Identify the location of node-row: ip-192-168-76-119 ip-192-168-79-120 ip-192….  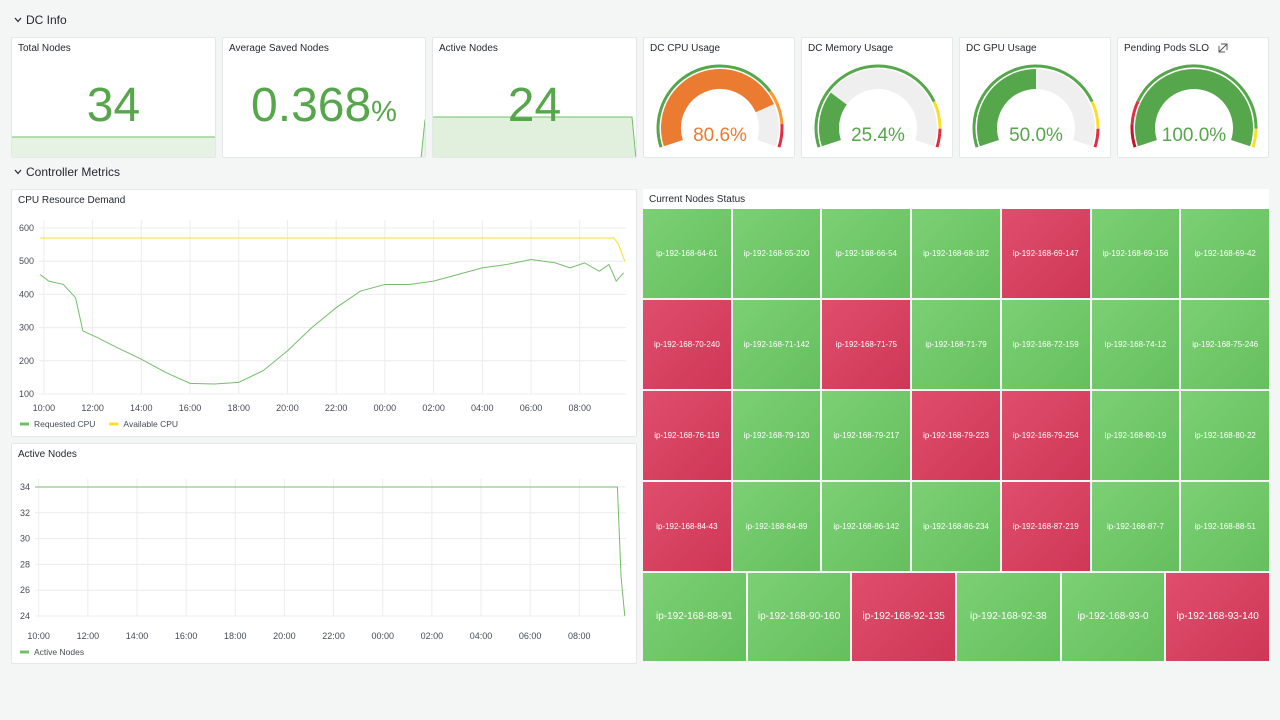
(956, 435).